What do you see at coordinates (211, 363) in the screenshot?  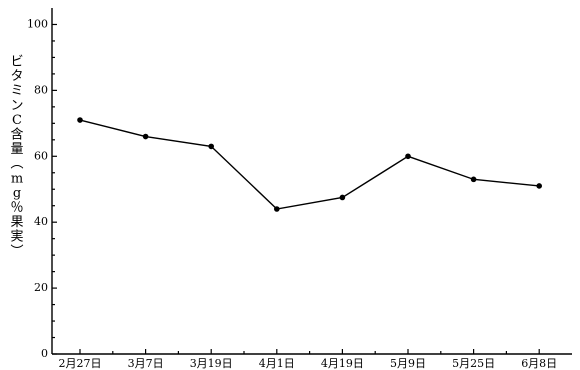 I see `x-tick-label: 3月19日` at bounding box center [211, 363].